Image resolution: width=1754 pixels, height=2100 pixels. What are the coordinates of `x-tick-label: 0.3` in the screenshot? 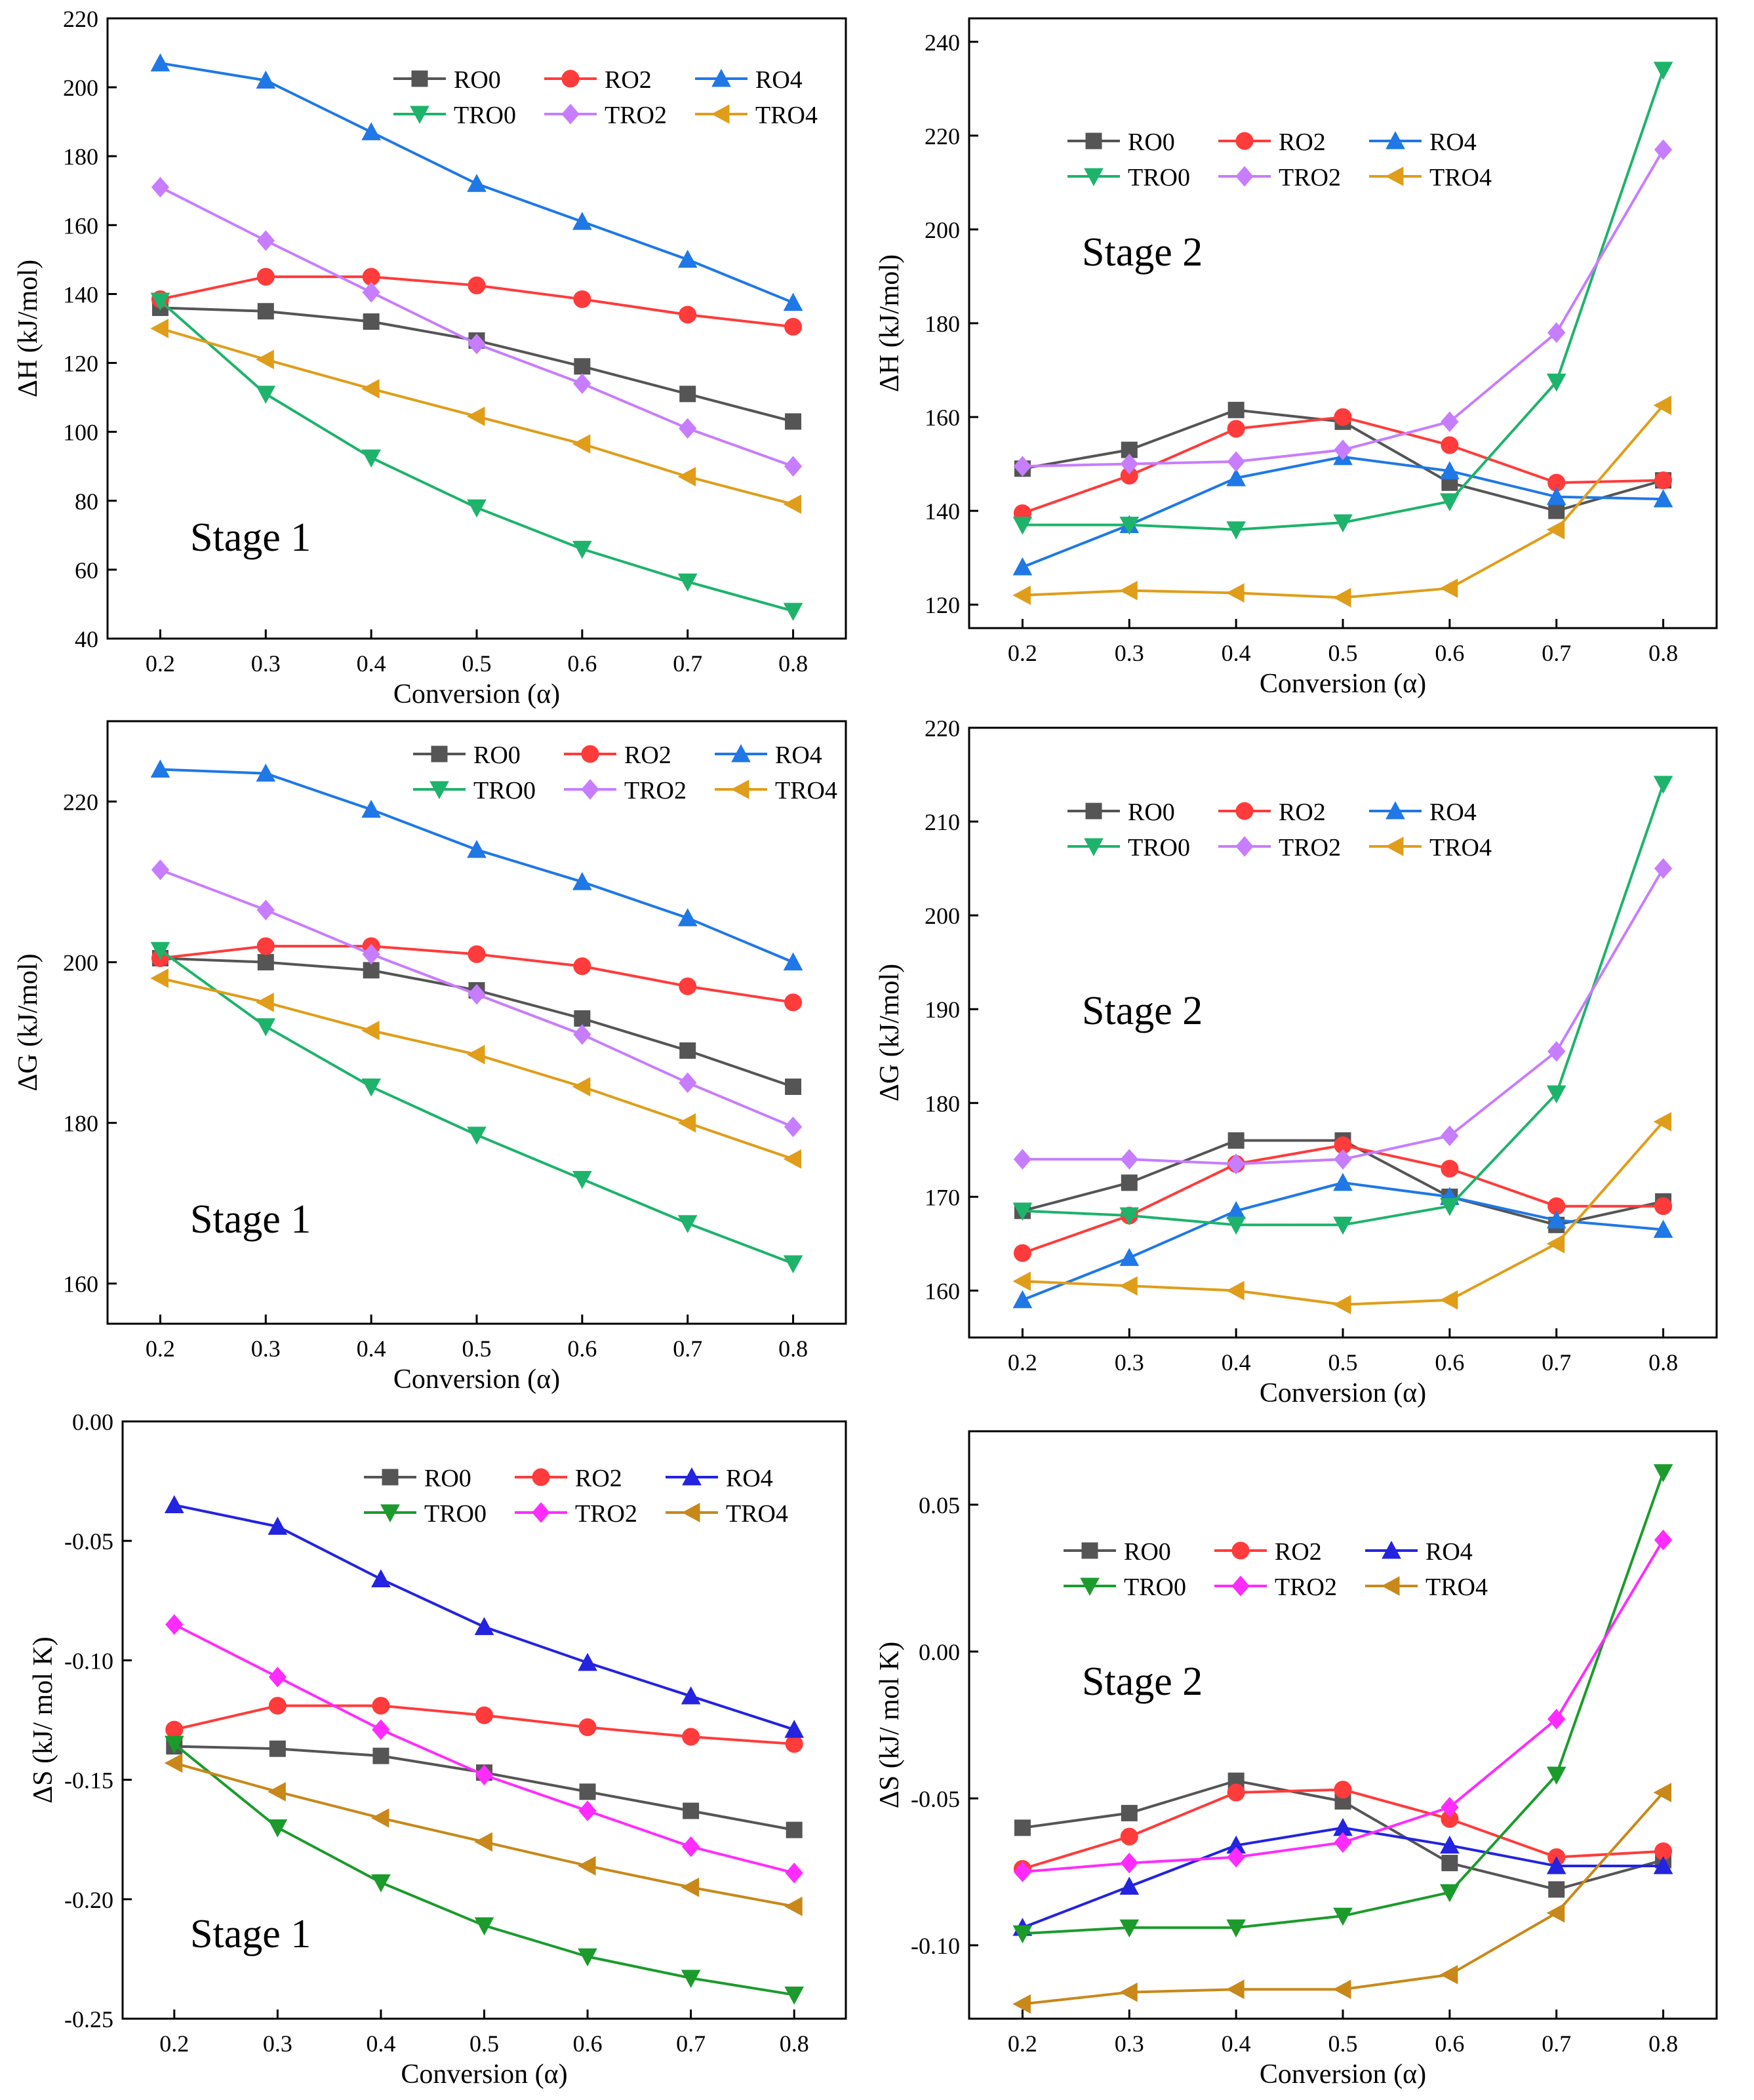 It's located at (1129, 2044).